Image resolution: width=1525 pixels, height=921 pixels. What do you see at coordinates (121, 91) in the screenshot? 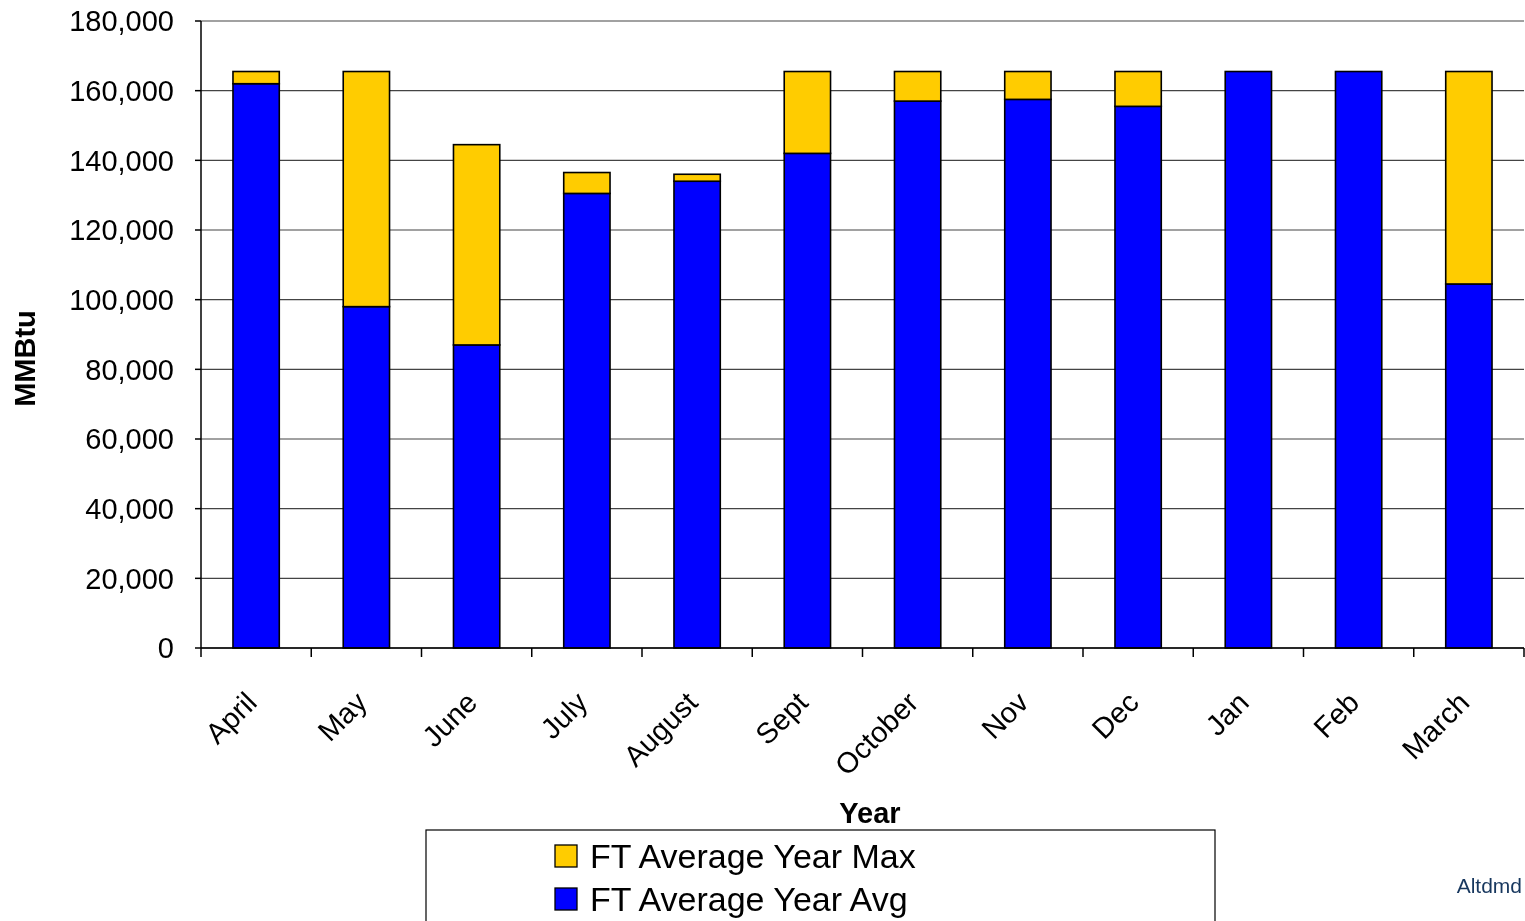
I see `y-tick-label: 160,000` at bounding box center [121, 91].